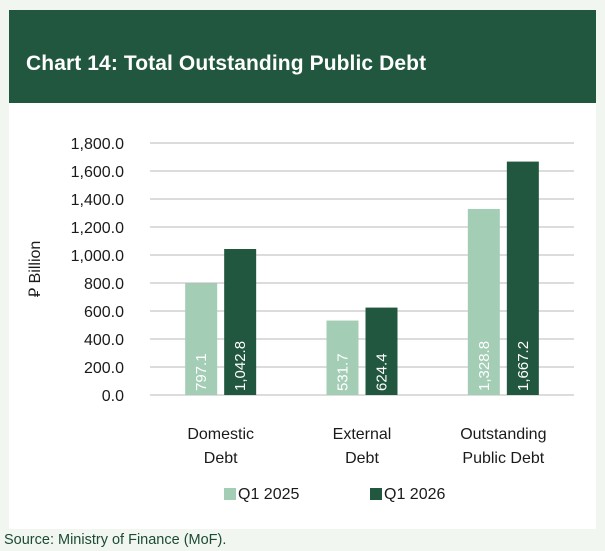  What do you see at coordinates (104, 368) in the screenshot?
I see `y-tick-label: 200.0` at bounding box center [104, 368].